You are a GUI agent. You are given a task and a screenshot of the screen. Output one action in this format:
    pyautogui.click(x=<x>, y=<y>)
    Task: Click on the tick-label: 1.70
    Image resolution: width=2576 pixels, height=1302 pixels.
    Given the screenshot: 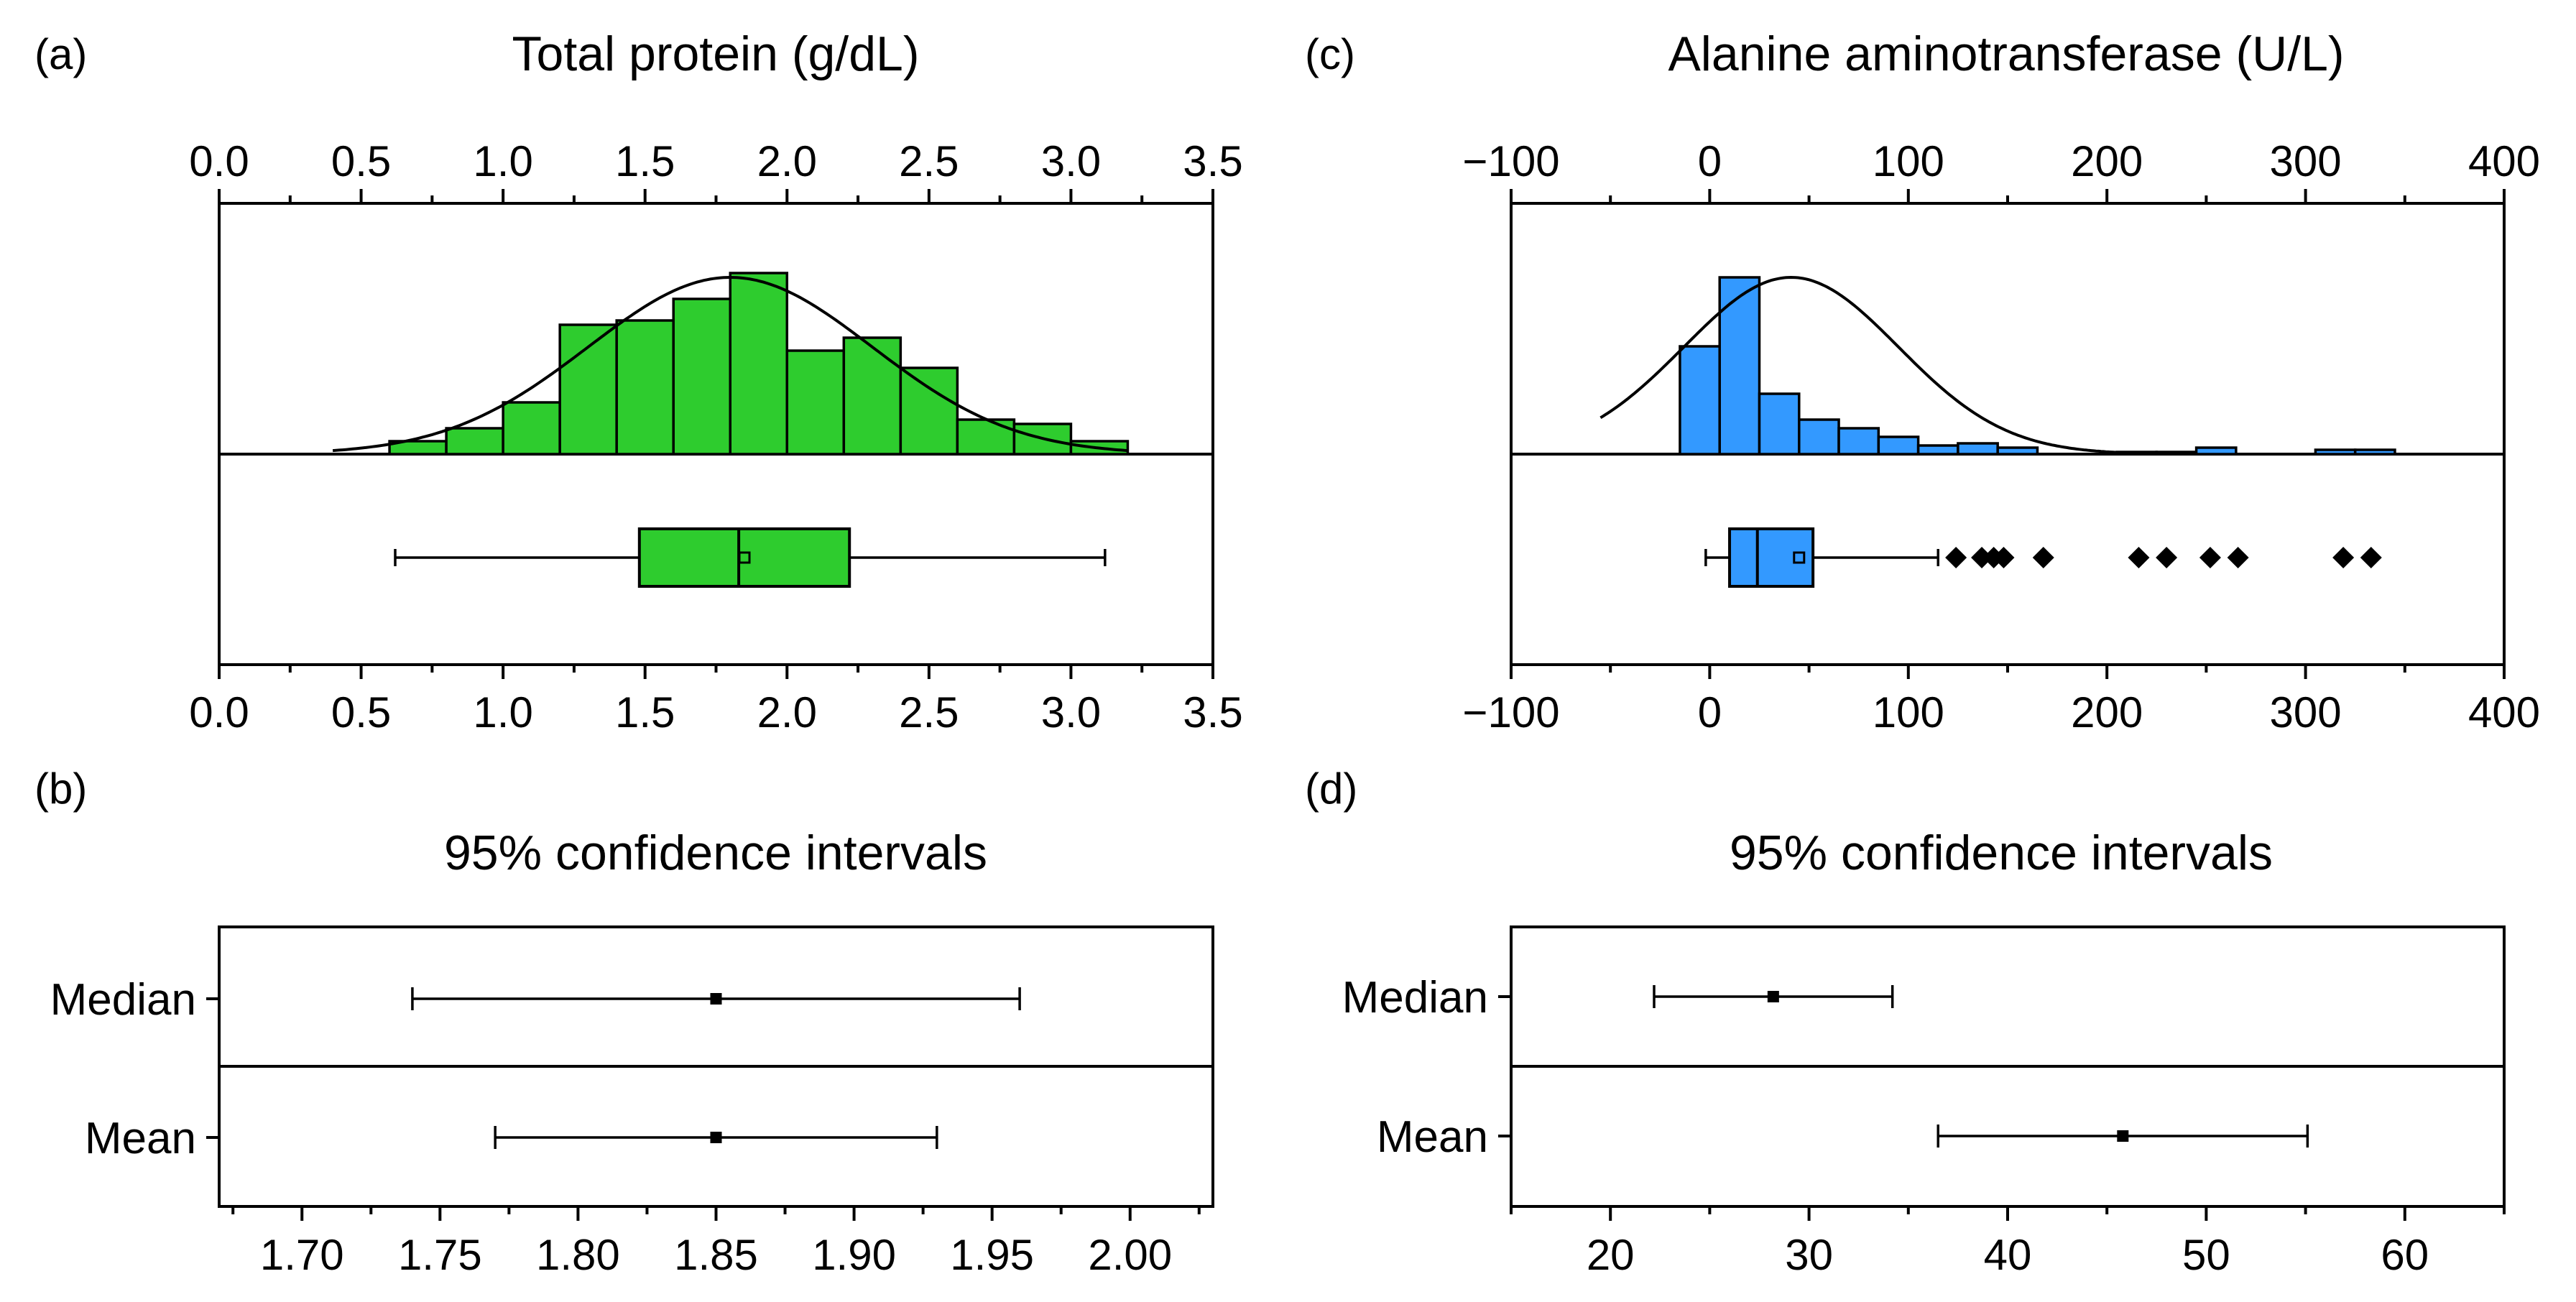 What is the action you would take?
    pyautogui.click(x=302, y=1255)
    